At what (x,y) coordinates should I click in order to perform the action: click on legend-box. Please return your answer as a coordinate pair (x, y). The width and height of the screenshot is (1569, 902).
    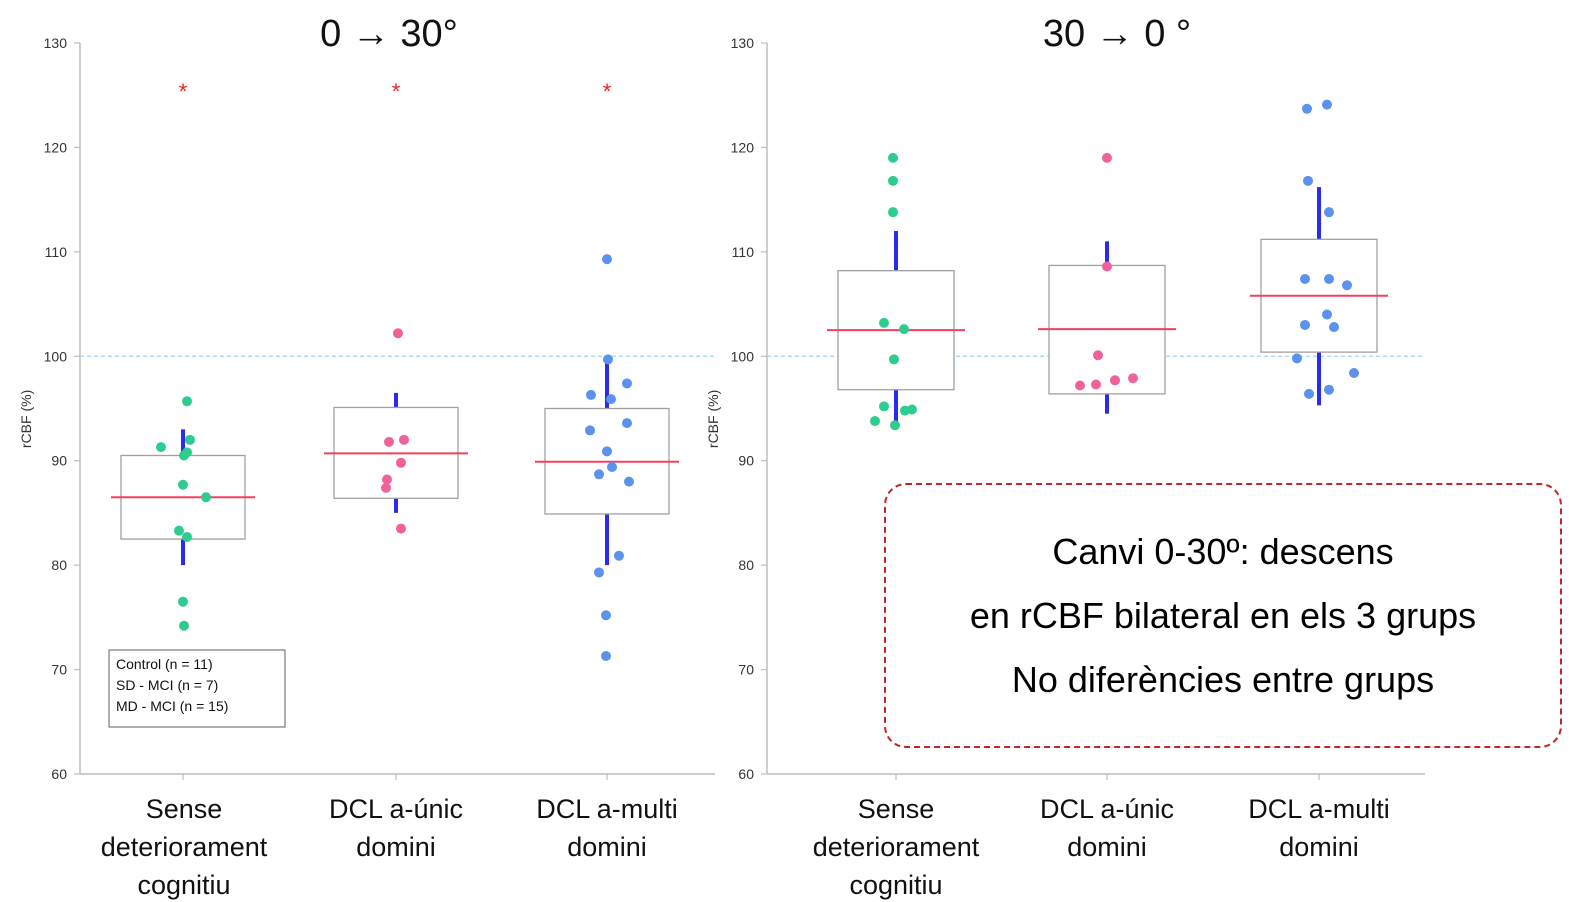
    Looking at the image, I should click on (197, 688).